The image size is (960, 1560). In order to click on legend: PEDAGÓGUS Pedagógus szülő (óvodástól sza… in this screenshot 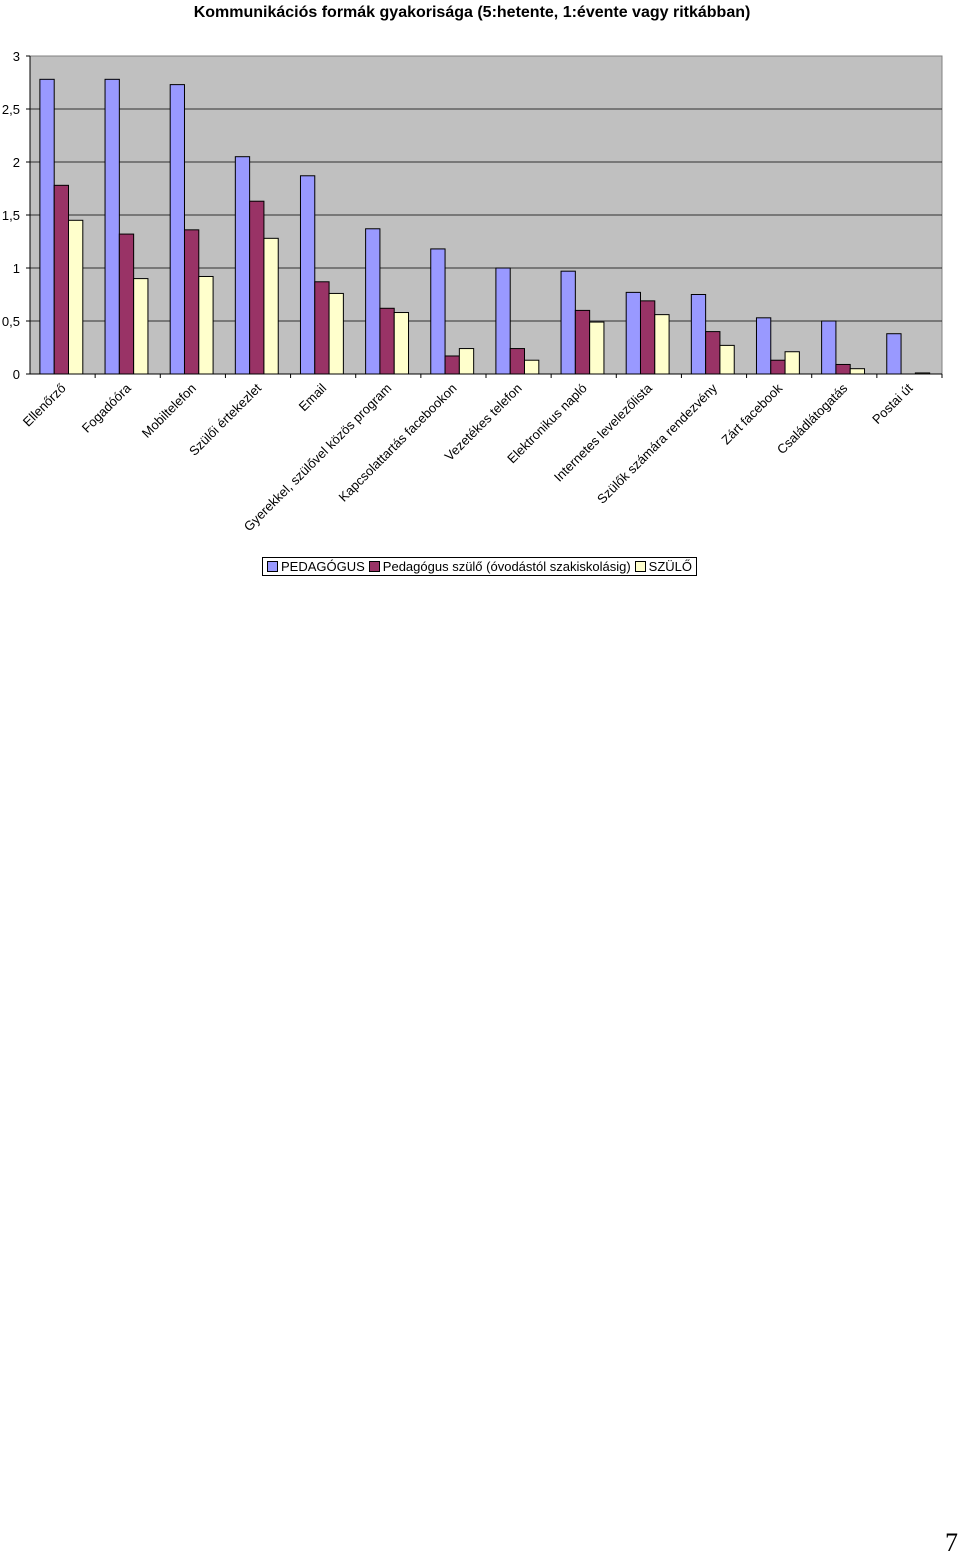, I will do `click(479, 566)`.